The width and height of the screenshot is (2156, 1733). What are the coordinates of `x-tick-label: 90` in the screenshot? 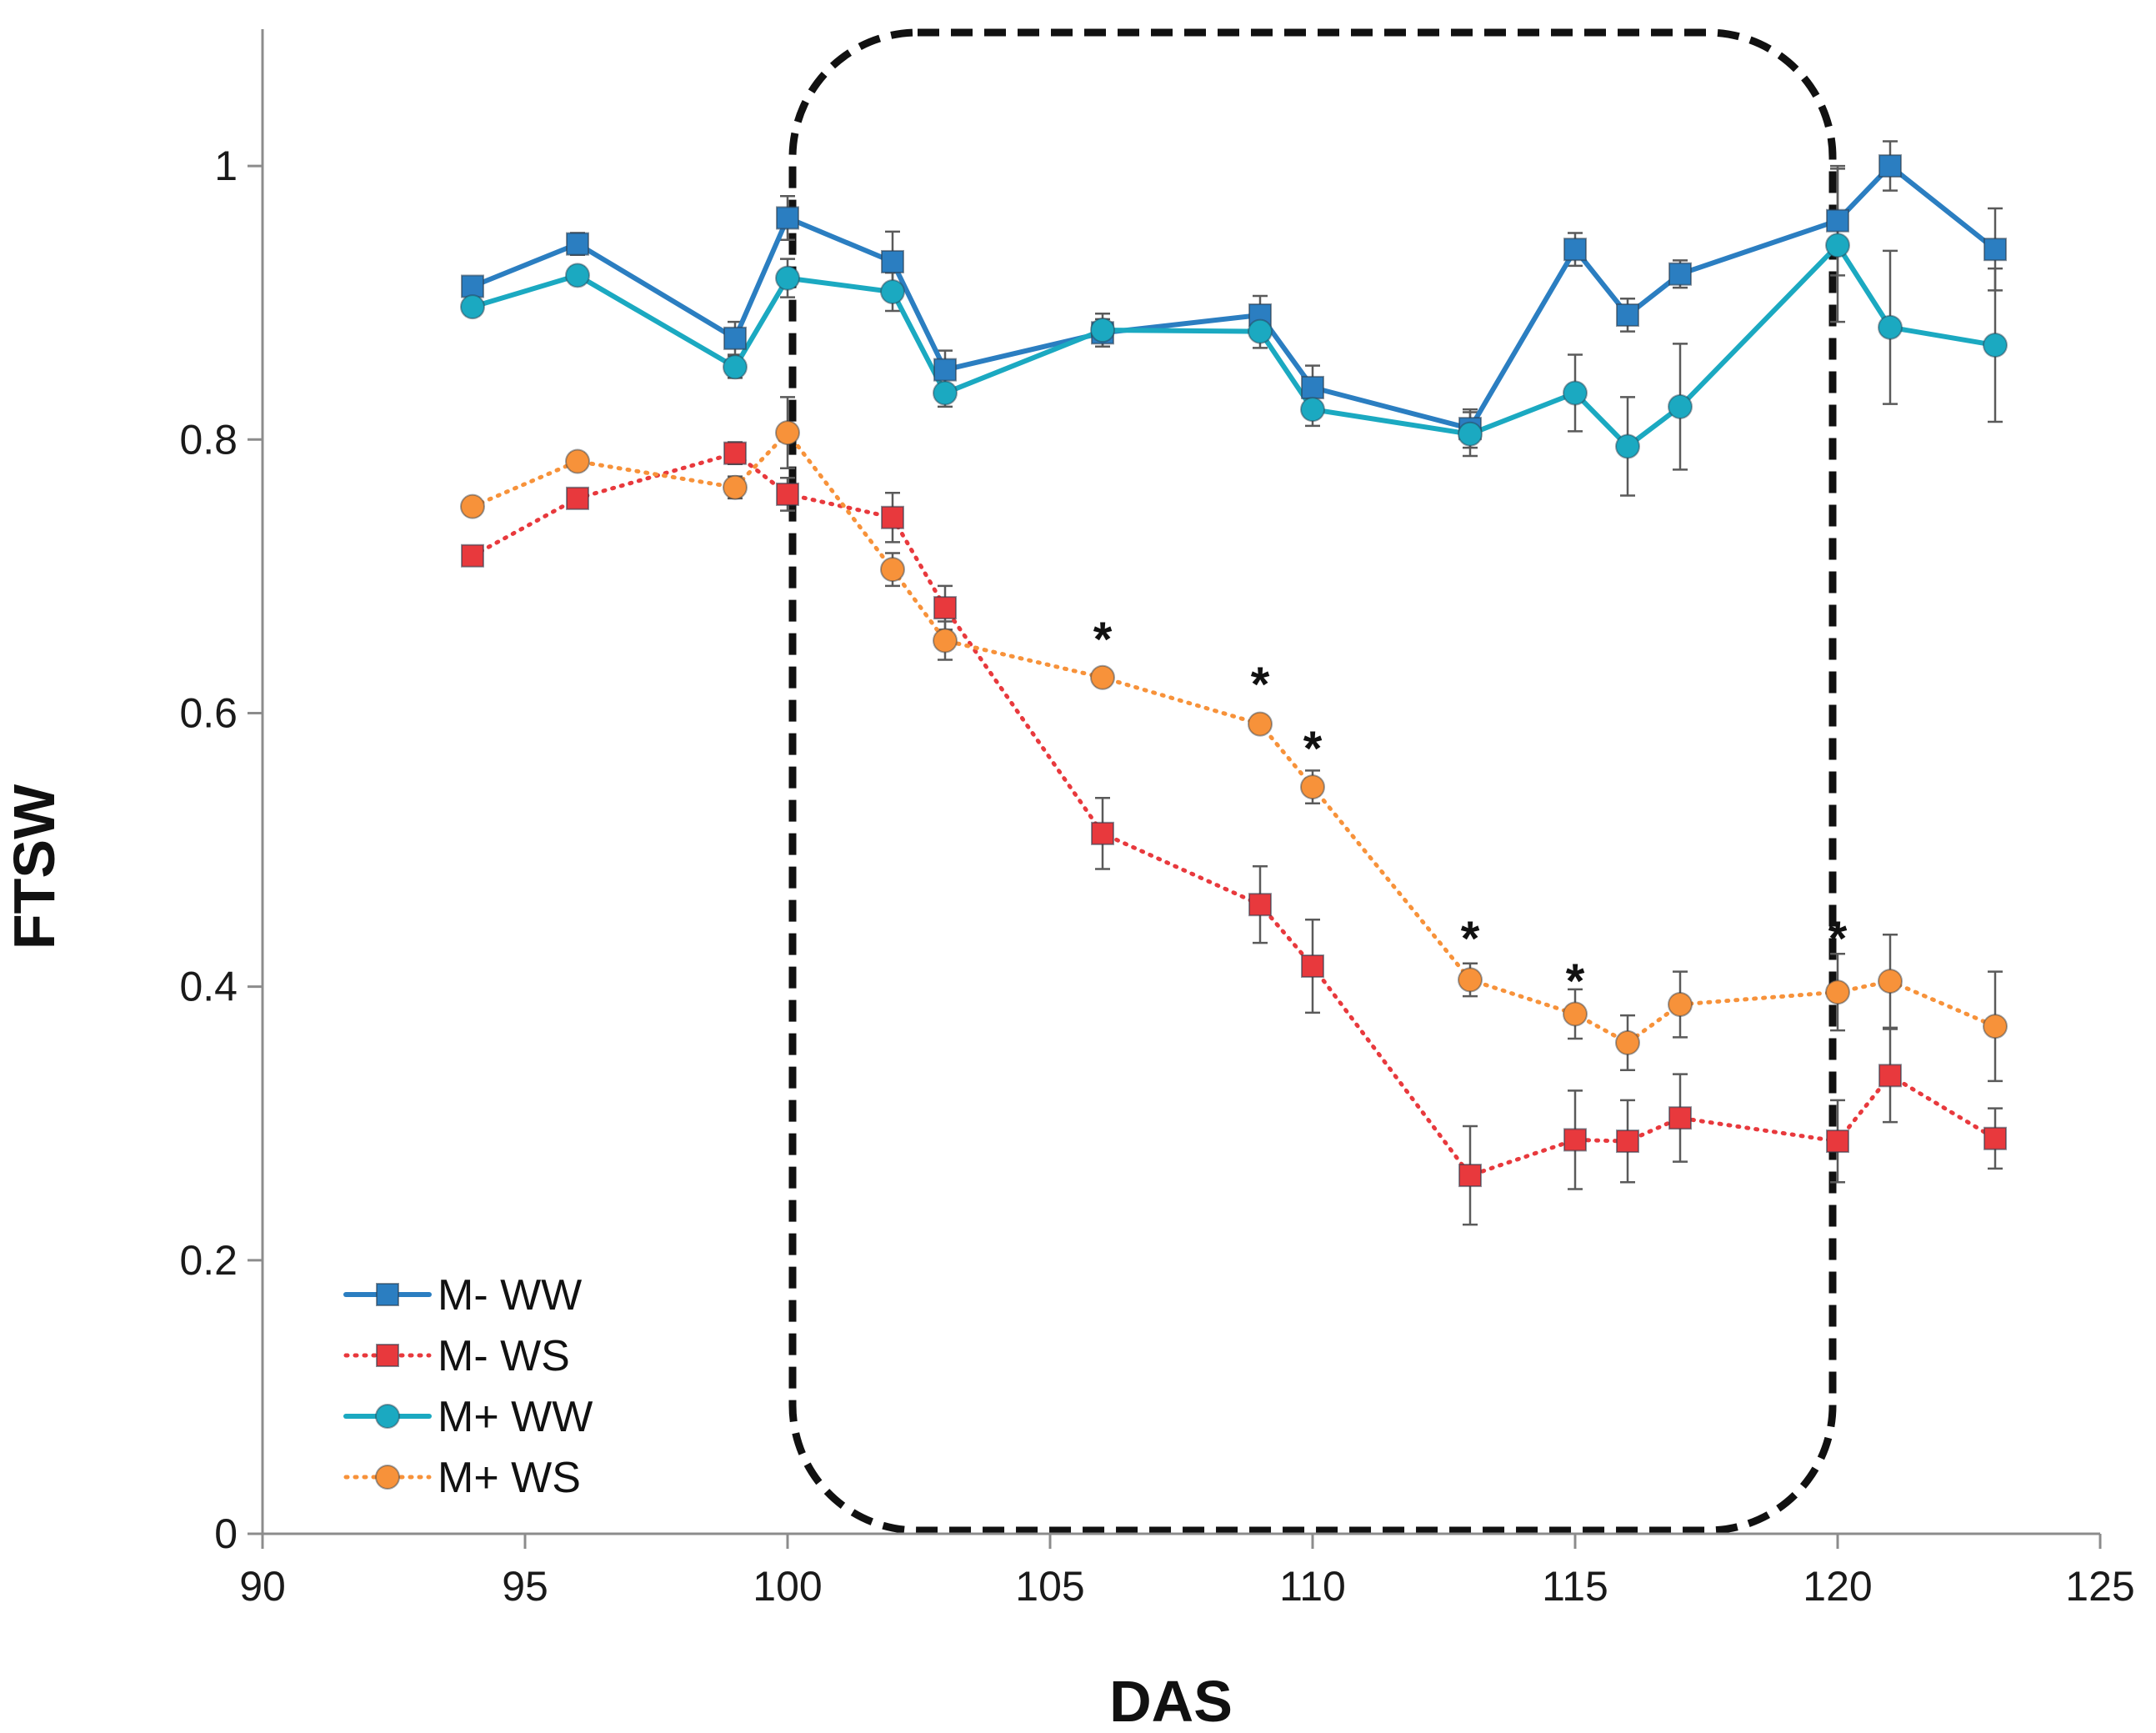 It's located at (262, 1586).